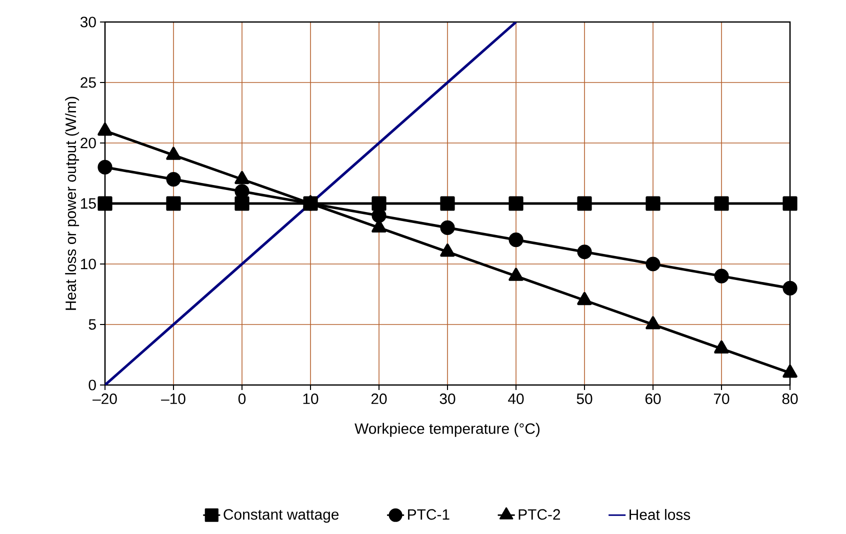  I want to click on x-tick-label: 80, so click(790, 399).